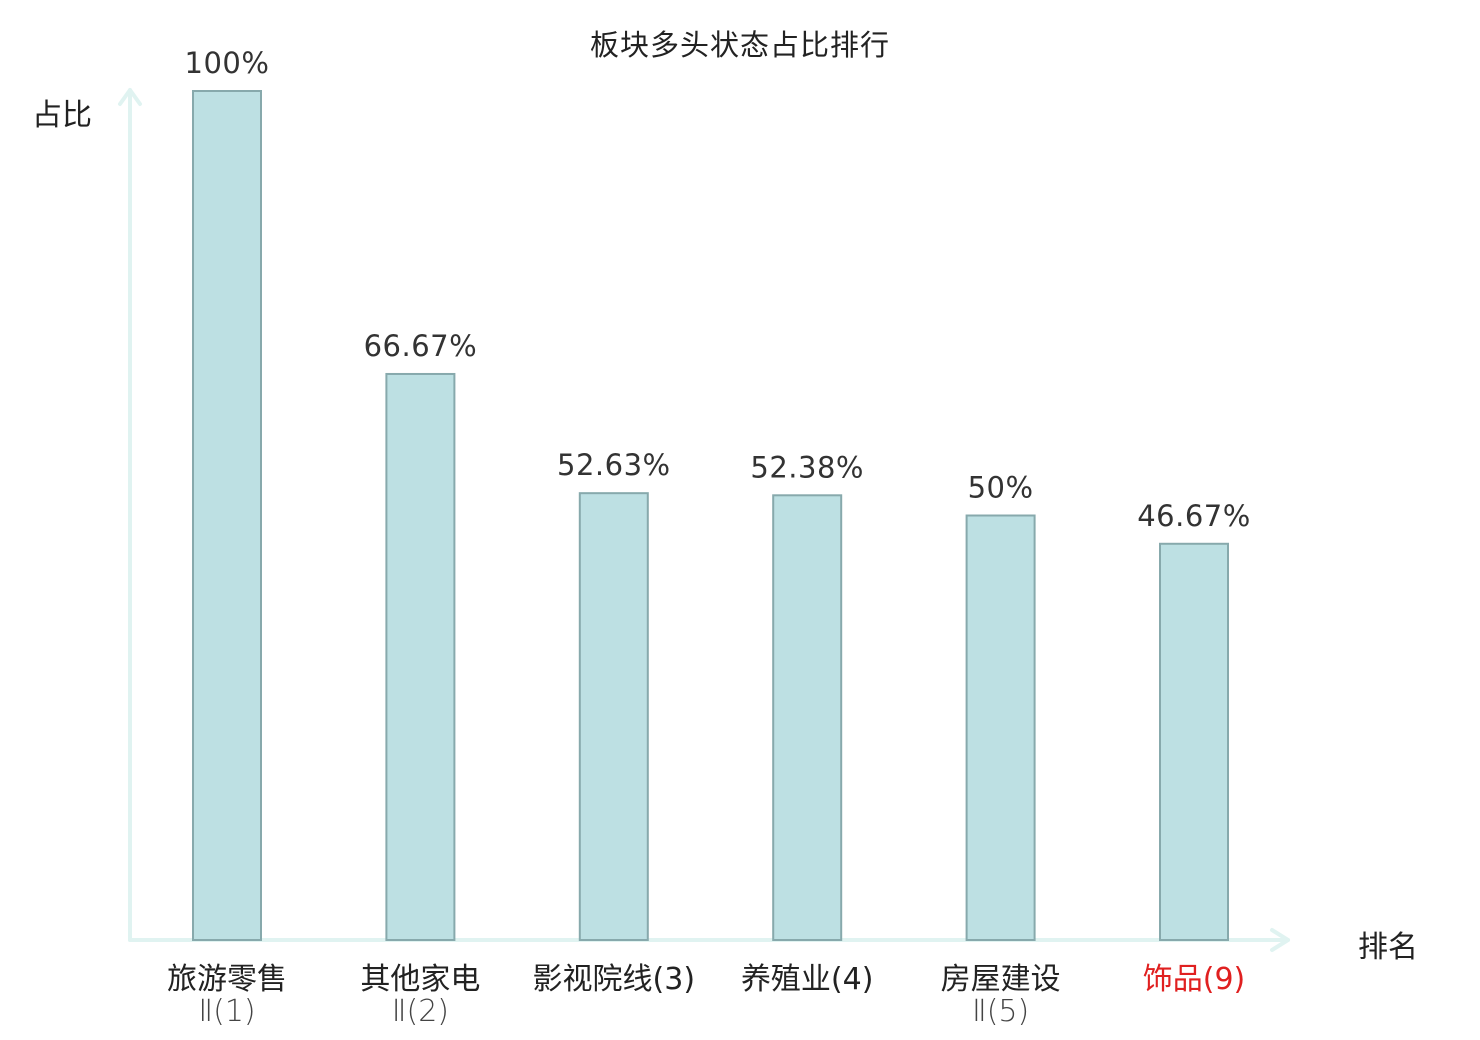 Image resolution: width=1480 pixels, height=1040 pixels. Describe the element at coordinates (1000, 979) in the screenshot. I see `category-name: 房屋建设` at that location.